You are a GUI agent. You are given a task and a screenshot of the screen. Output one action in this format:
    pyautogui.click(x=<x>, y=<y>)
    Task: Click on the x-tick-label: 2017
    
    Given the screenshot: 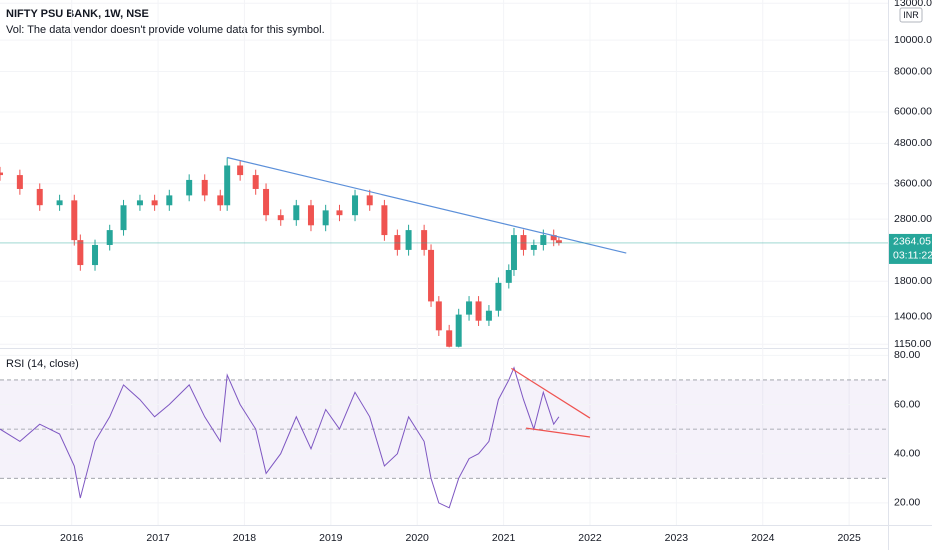 What is the action you would take?
    pyautogui.click(x=158, y=538)
    